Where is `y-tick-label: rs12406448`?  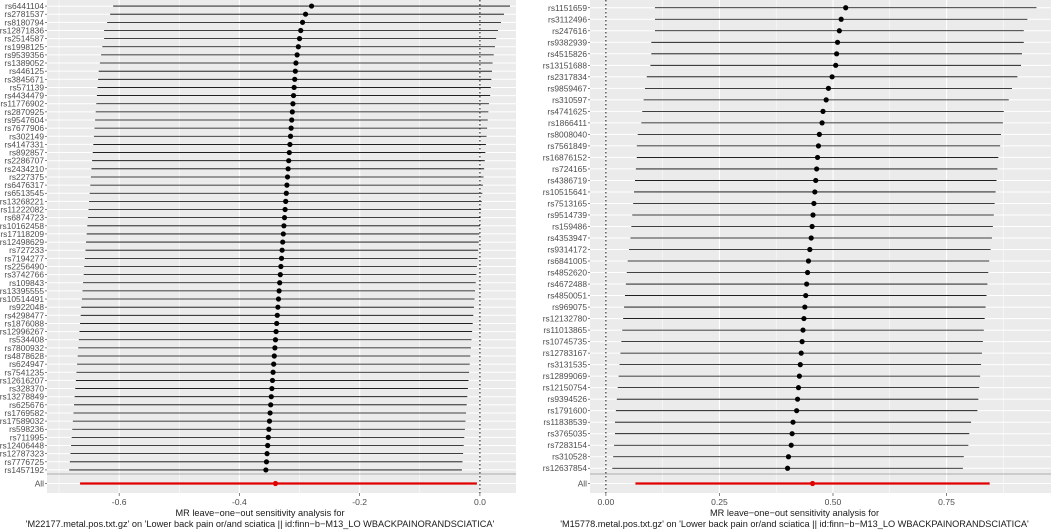
y-tick-label: rs12406448 is located at coordinates (22, 446).